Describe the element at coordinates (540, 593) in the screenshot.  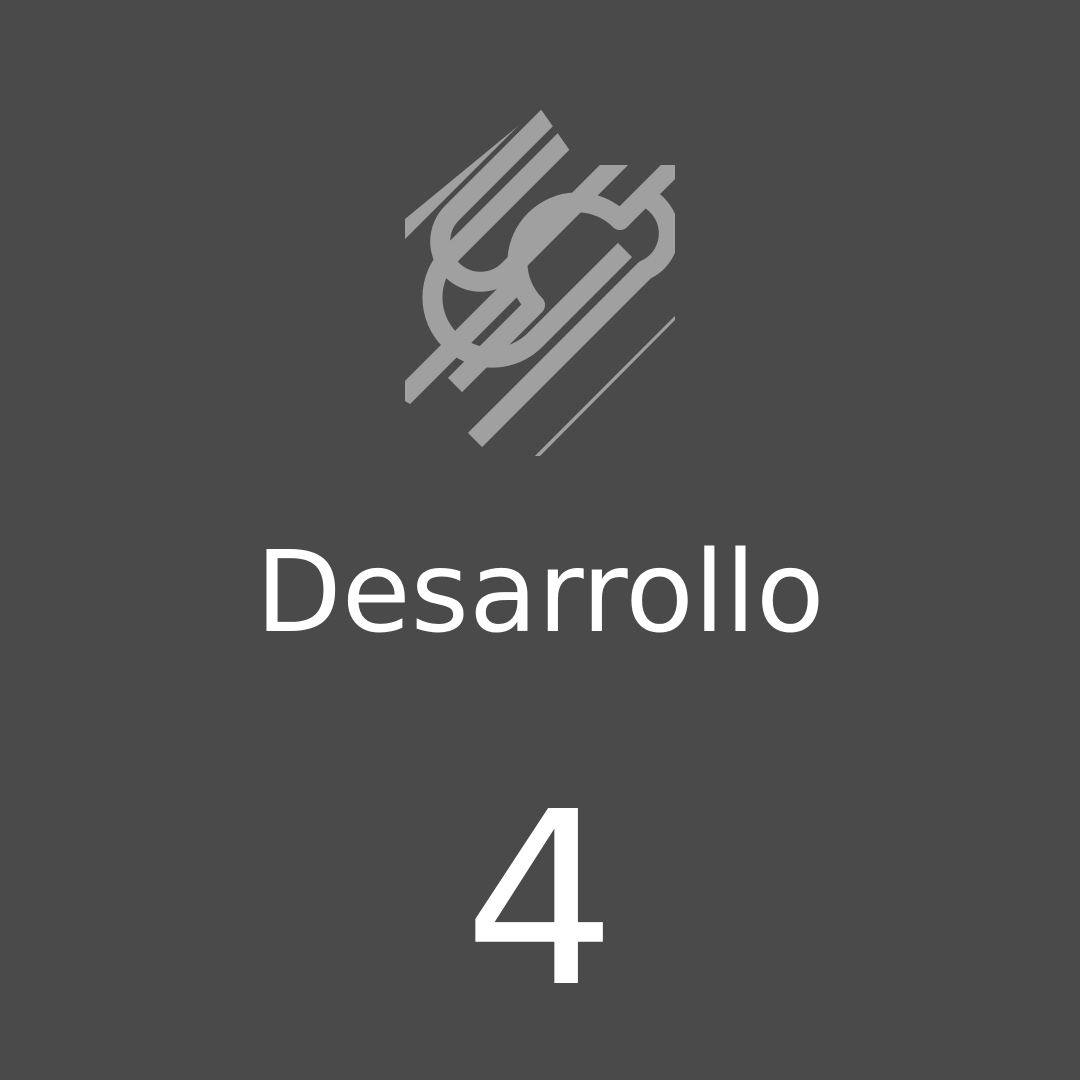
I see `tile-title: Desarrollo` at that location.